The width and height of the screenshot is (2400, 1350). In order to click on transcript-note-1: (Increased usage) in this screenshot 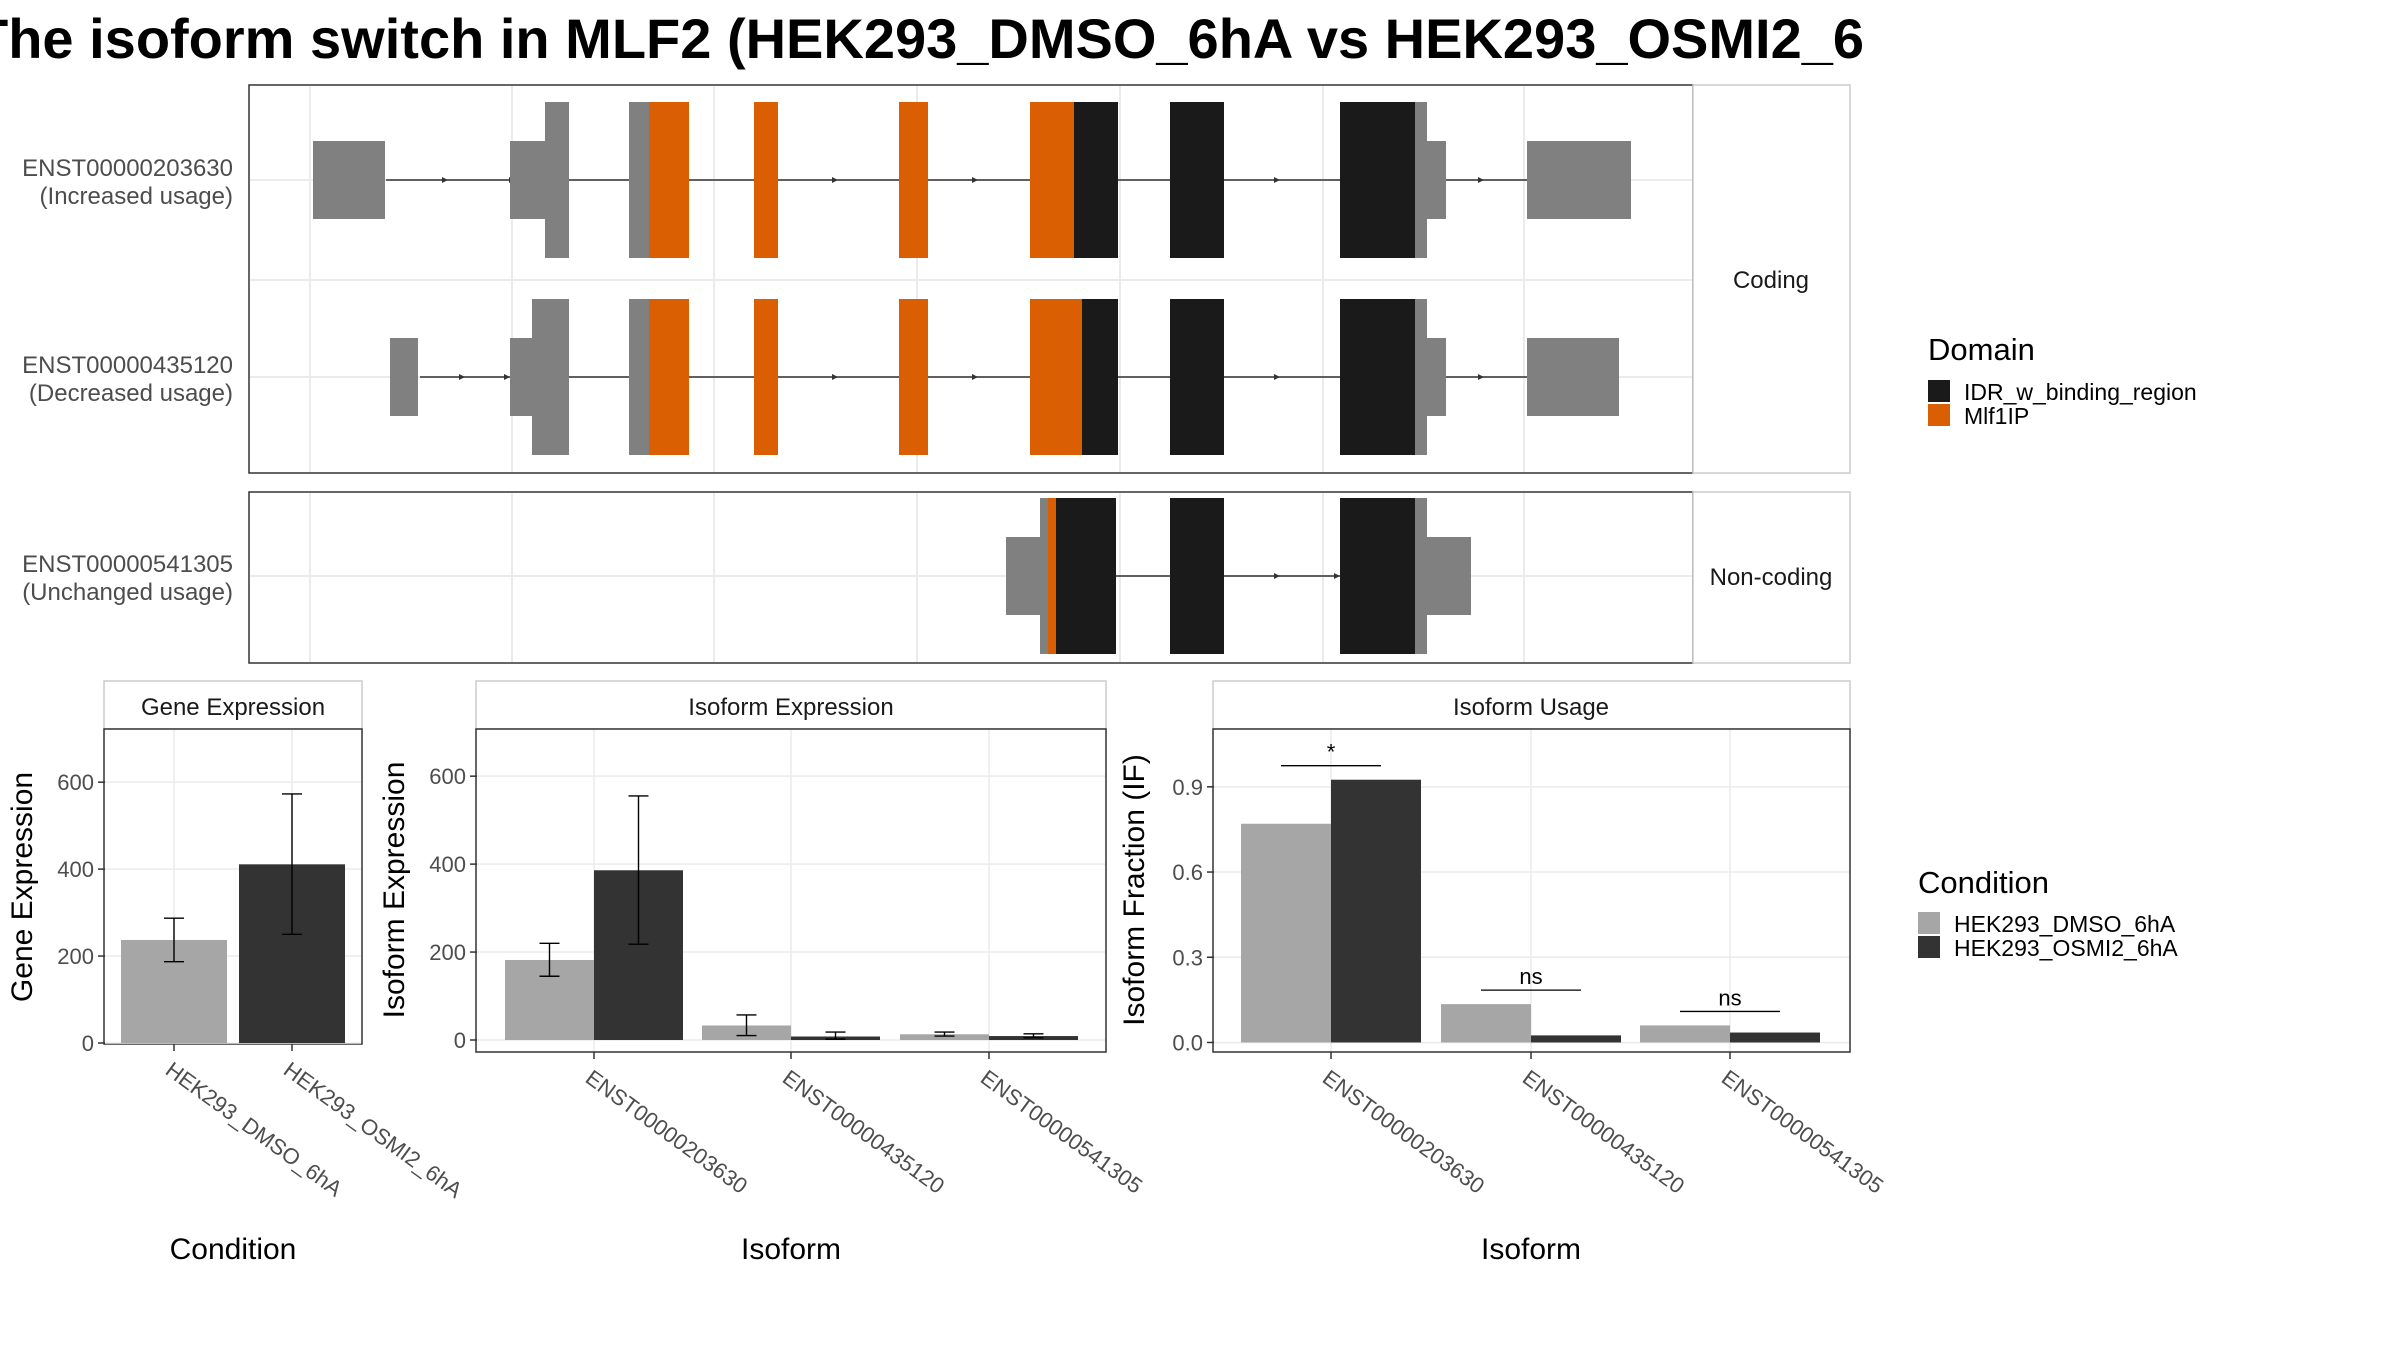, I will do `click(136, 196)`.